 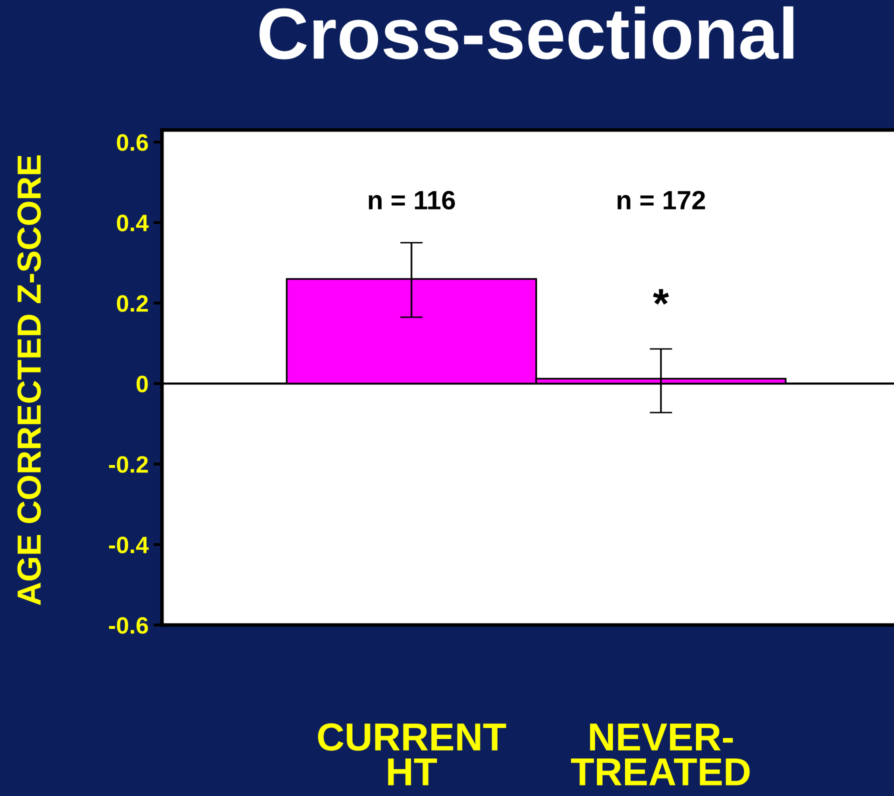 What do you see at coordinates (128, 625) in the screenshot?
I see `y-tick-label: -0.6` at bounding box center [128, 625].